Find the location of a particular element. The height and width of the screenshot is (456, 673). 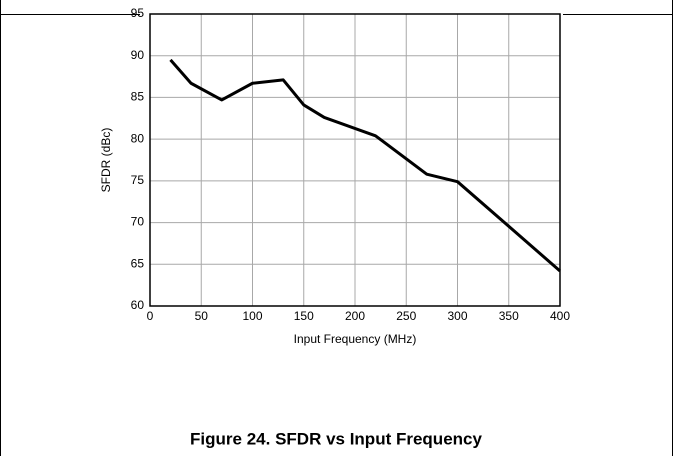

figure-caption: Figure 24. SFDR vs Input Frequency is located at coordinates (336, 438).